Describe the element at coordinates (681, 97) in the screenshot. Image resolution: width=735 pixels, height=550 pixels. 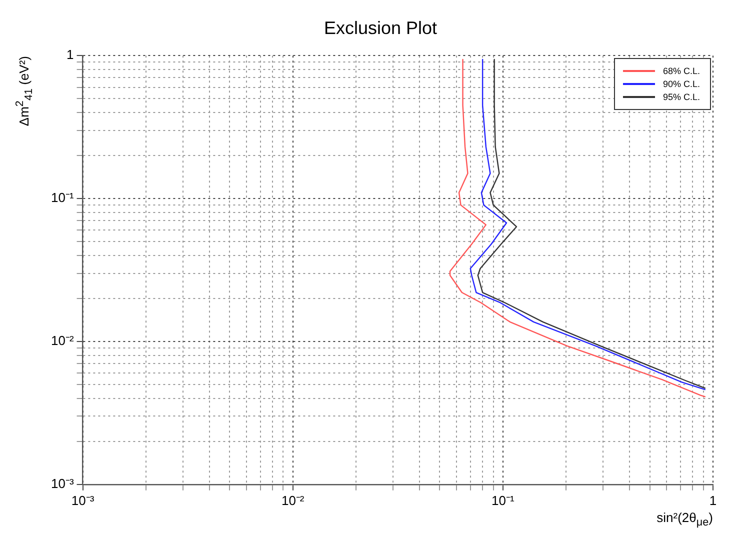
I see `legend-label: 95% C.L.` at that location.